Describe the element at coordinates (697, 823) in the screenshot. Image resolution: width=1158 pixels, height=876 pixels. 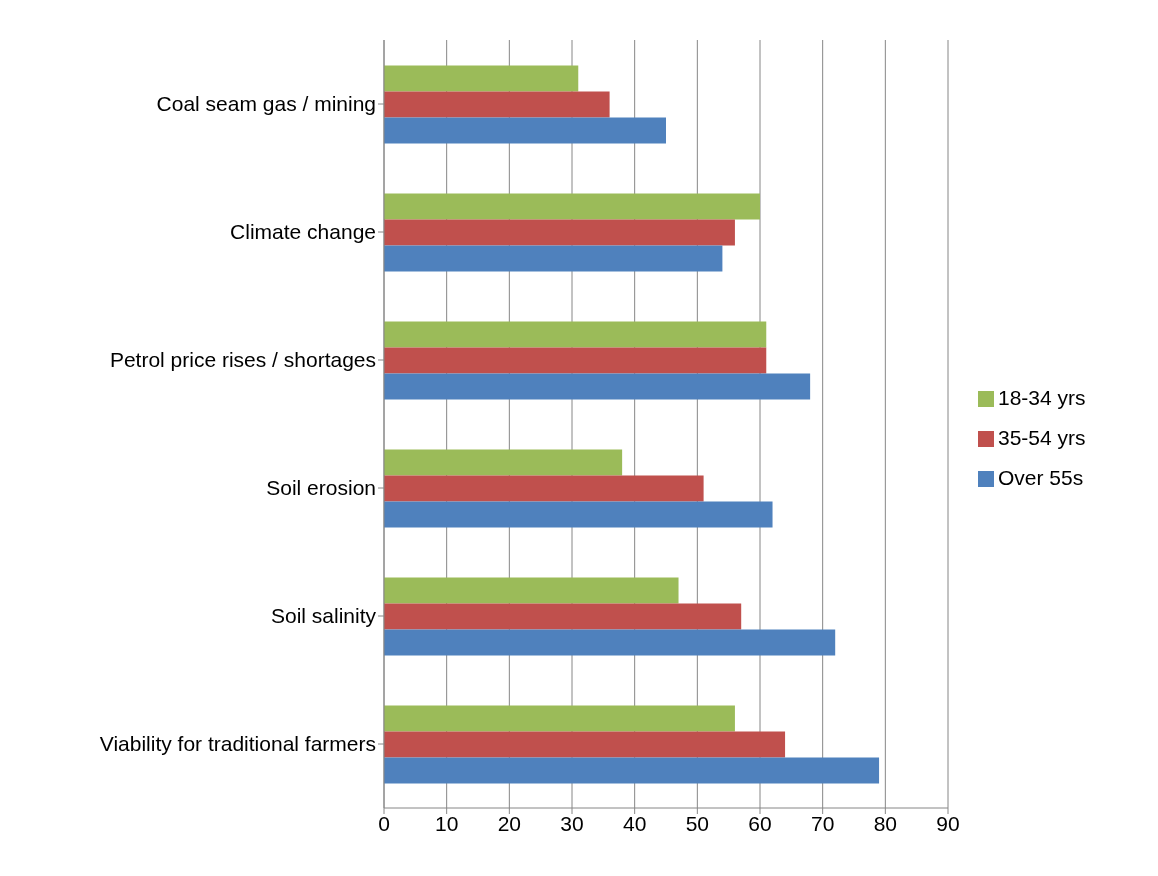
I see `x-tick-label: 50` at that location.